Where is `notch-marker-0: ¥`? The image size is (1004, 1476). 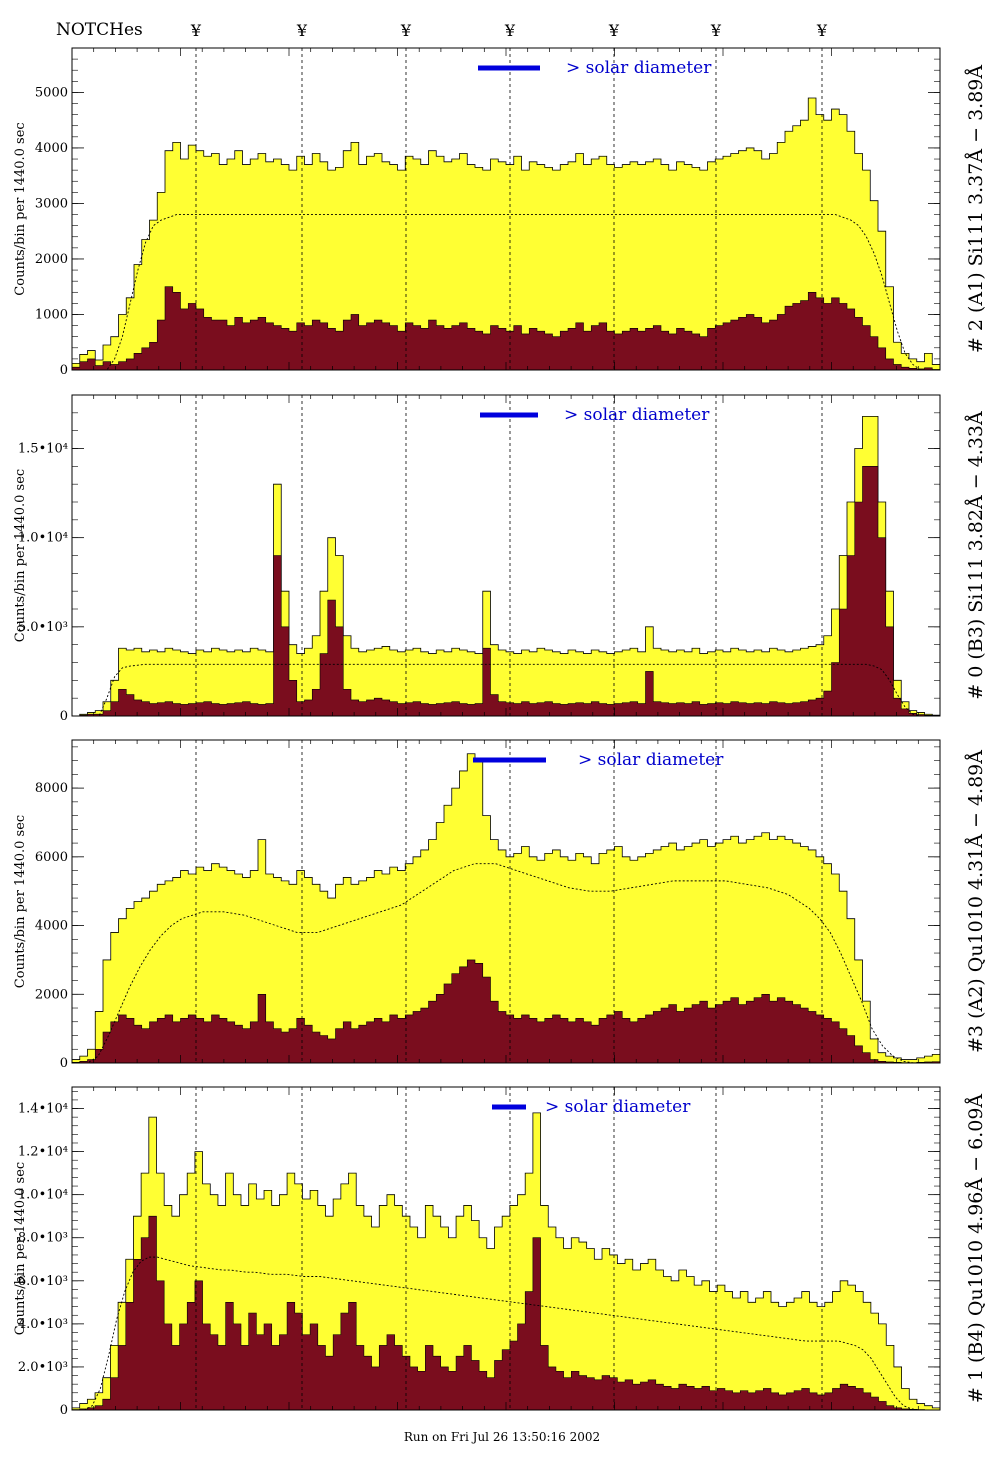 notch-marker-0: ¥ is located at coordinates (196, 30).